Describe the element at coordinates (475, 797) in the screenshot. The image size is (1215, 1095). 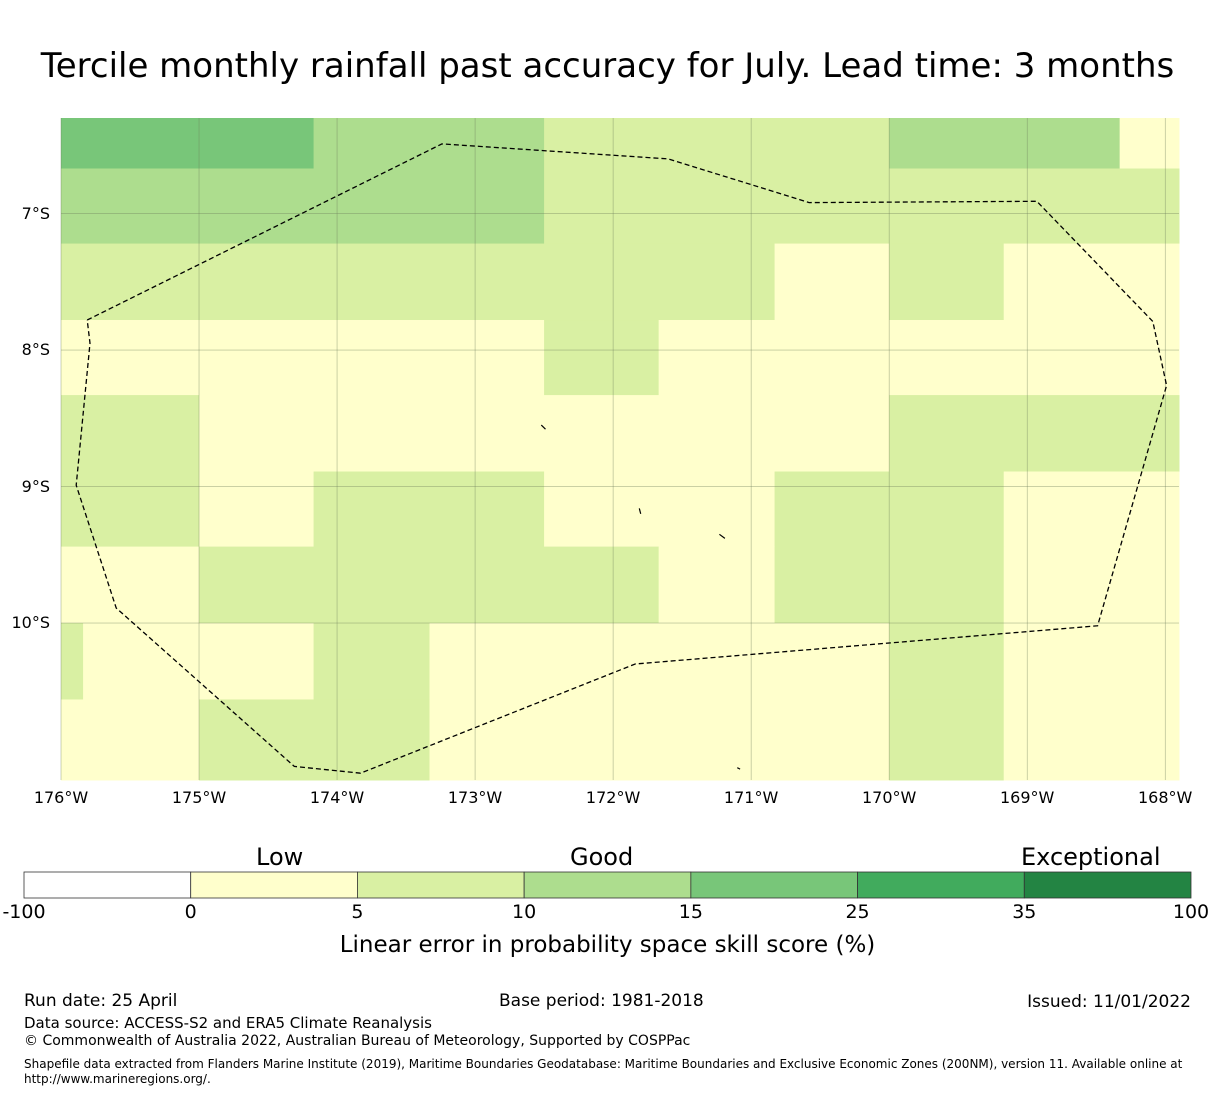
I see `longitude-label: 173°W` at that location.